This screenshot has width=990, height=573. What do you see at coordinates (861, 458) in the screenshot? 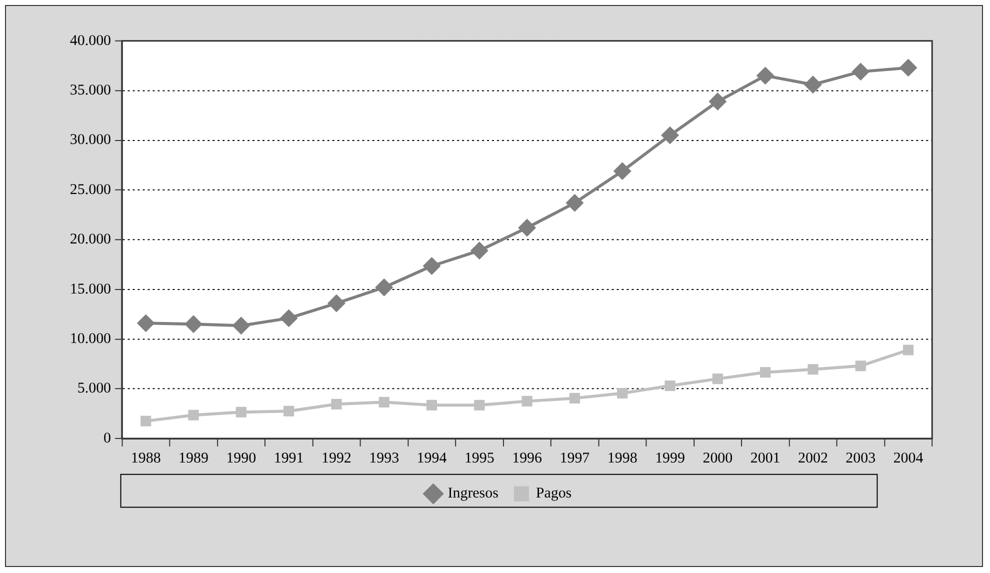
I see `x-tick-label: 2003` at bounding box center [861, 458].